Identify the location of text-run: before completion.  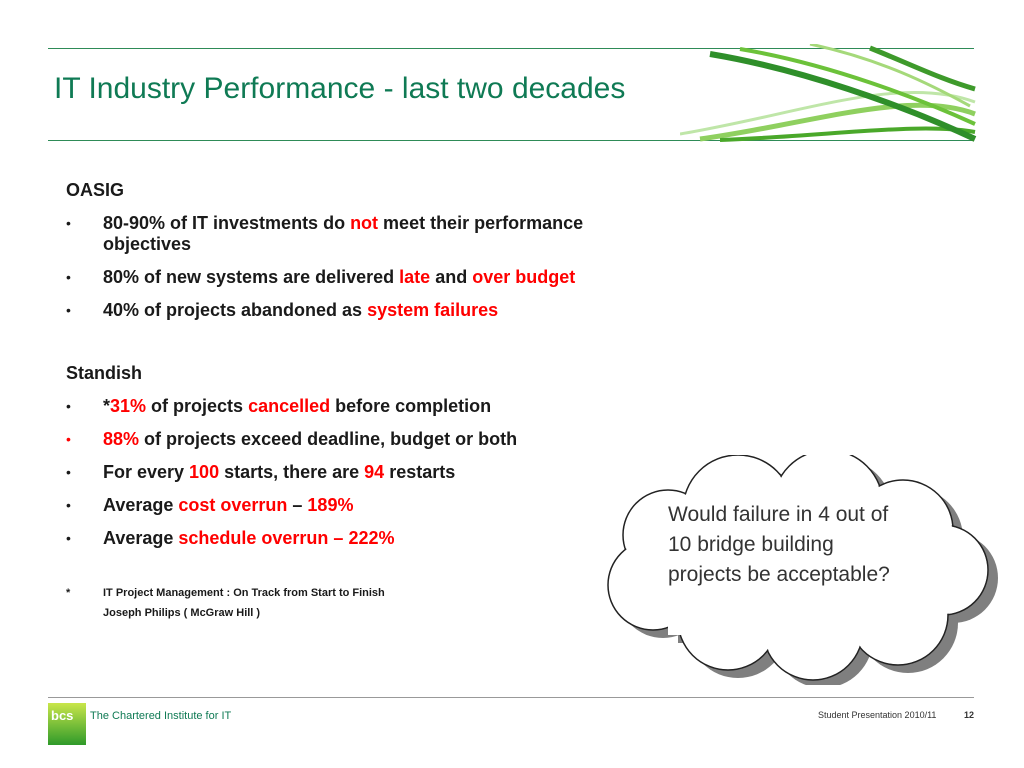
(411, 406).